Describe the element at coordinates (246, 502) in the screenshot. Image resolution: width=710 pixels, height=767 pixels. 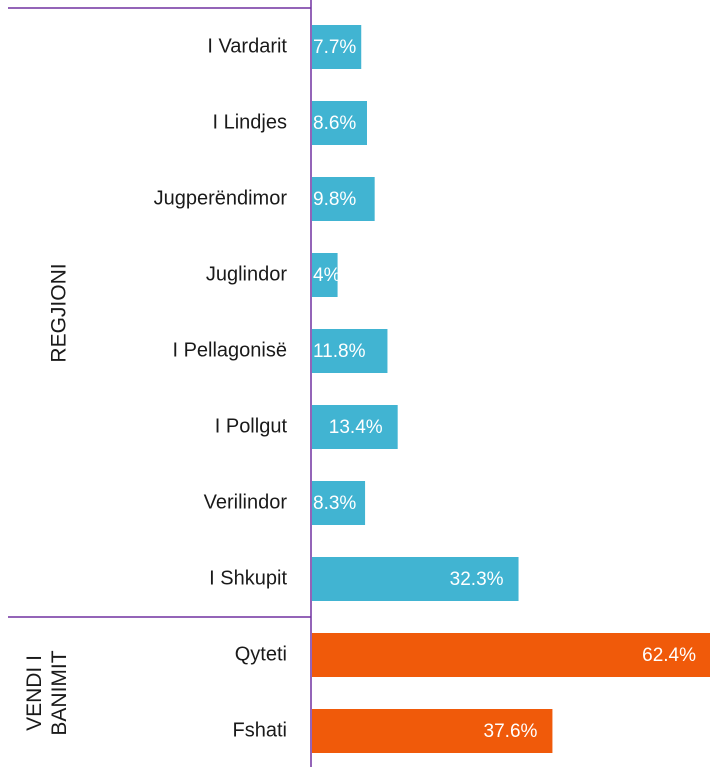
I see `category-label: Verilindor` at that location.